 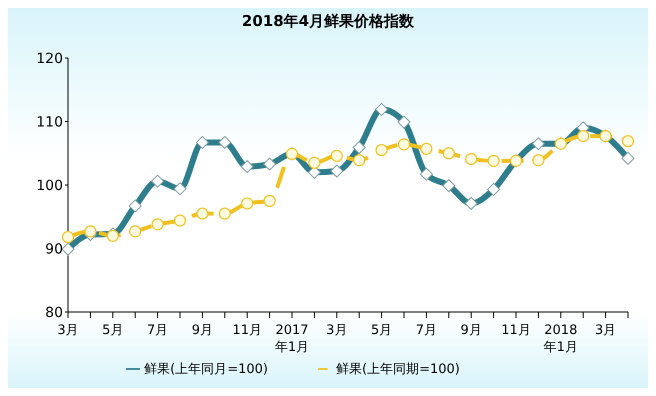 I want to click on chart-title: 2018年4月鲜果价格指数, so click(x=328, y=21).